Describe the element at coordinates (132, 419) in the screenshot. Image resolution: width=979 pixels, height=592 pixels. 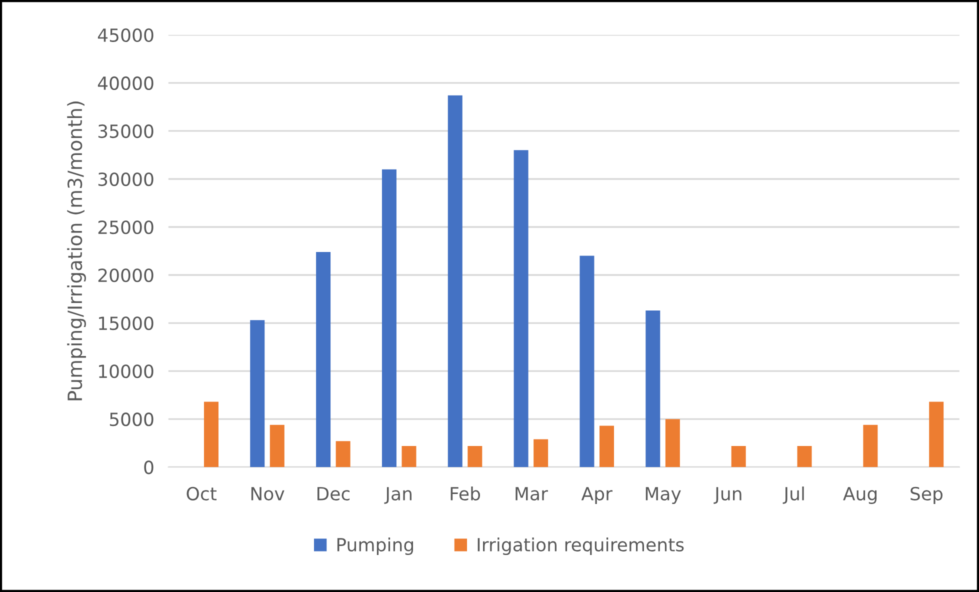
I see `y-tick-label: 5000` at that location.